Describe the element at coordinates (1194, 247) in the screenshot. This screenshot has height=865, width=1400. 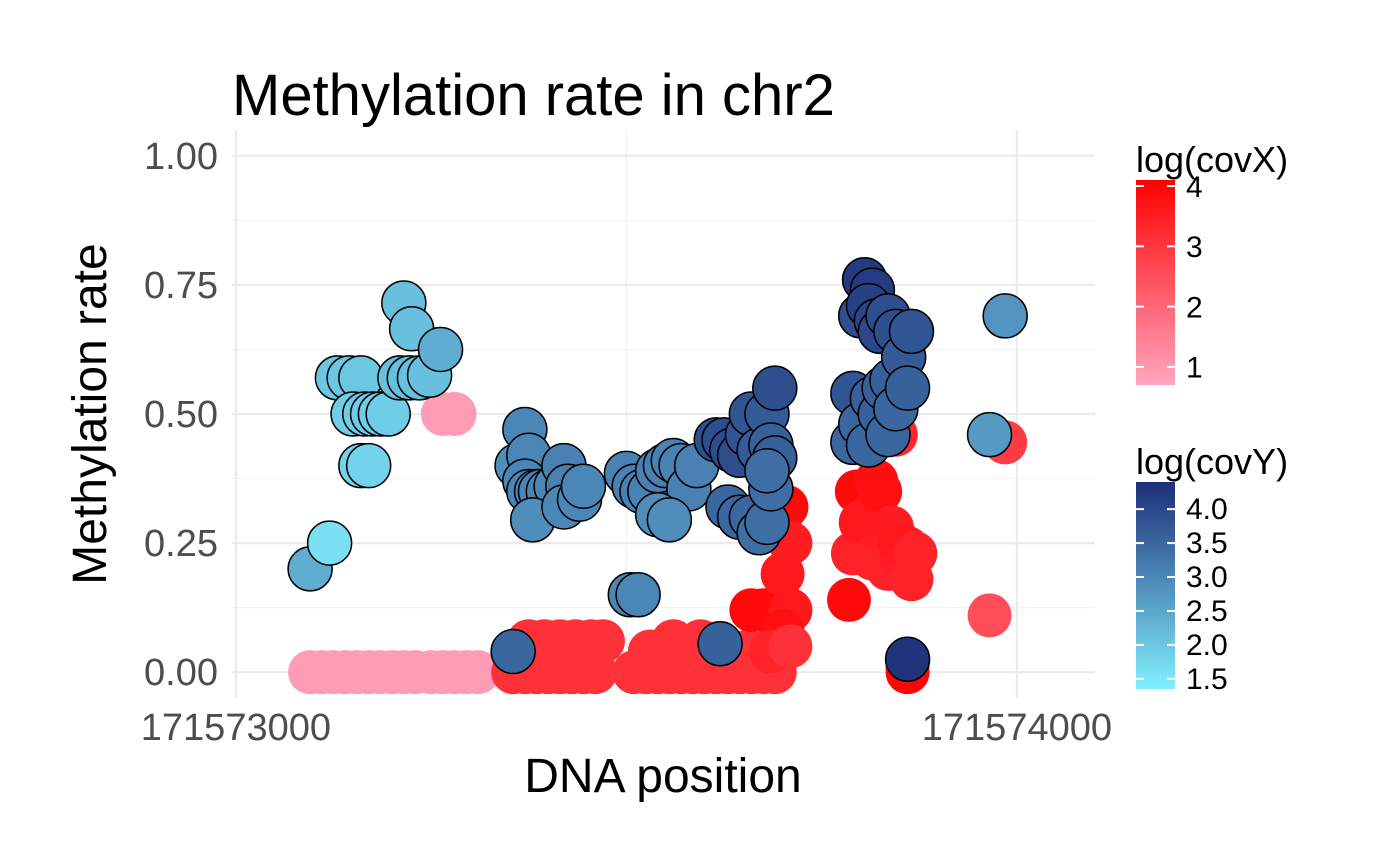
I see `legend-tick-label: 3` at that location.